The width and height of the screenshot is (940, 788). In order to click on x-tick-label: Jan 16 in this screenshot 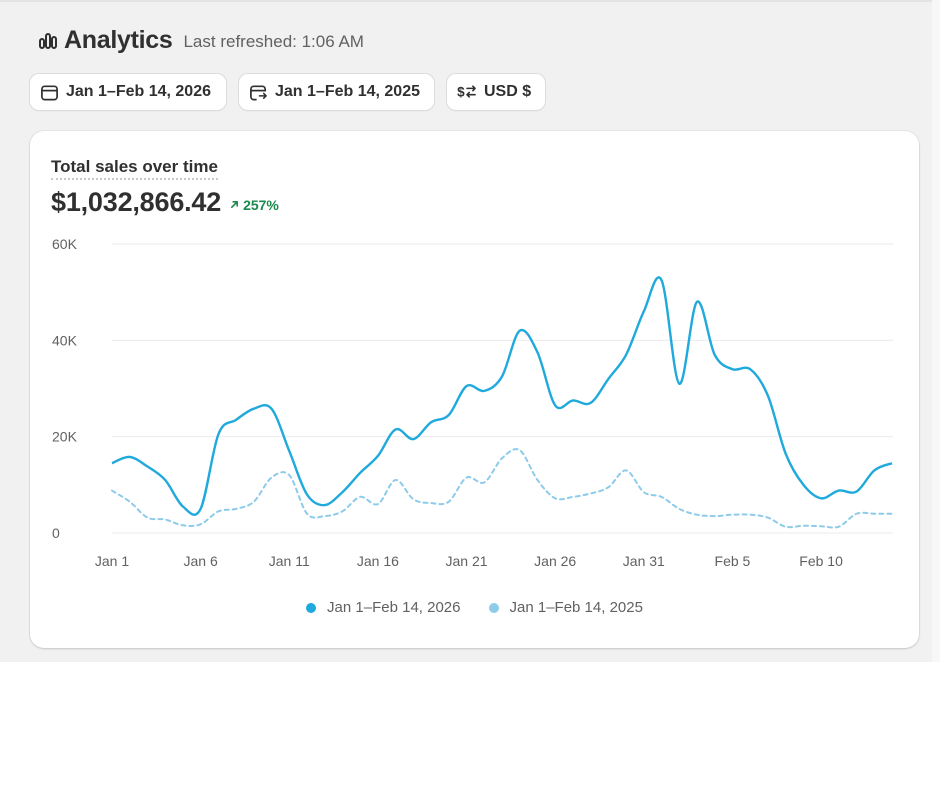, I will do `click(378, 561)`.